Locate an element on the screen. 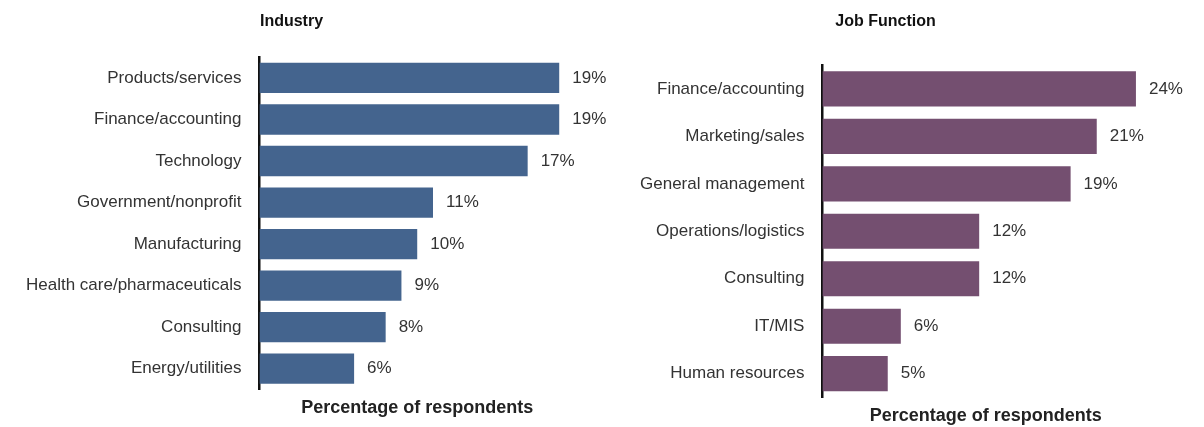 Image resolution: width=1204 pixels, height=427 pixels. y-tick-label: Products/services is located at coordinates (174, 77).